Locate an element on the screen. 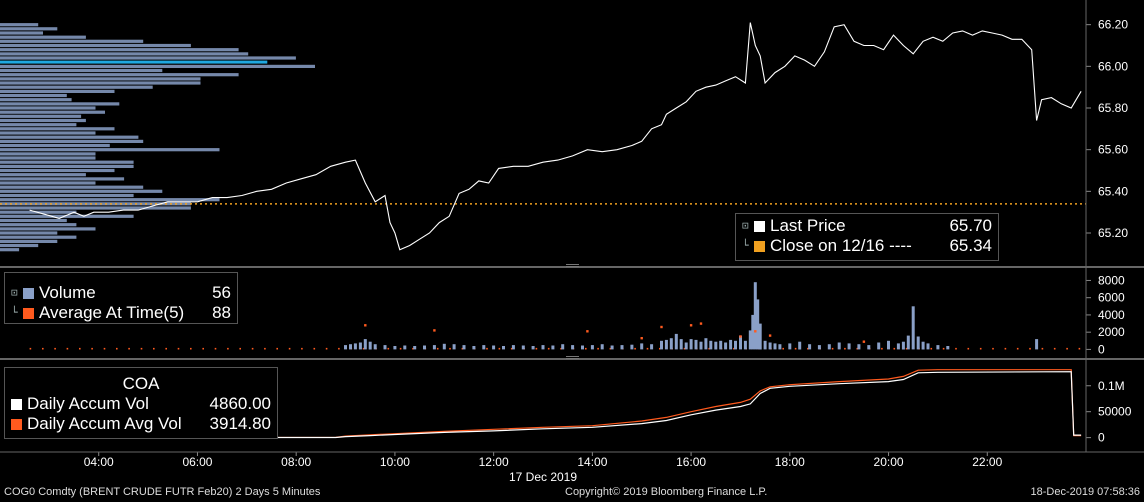 This screenshot has height=502, width=1144. daily-accum-value: 4860.00 is located at coordinates (240, 403).